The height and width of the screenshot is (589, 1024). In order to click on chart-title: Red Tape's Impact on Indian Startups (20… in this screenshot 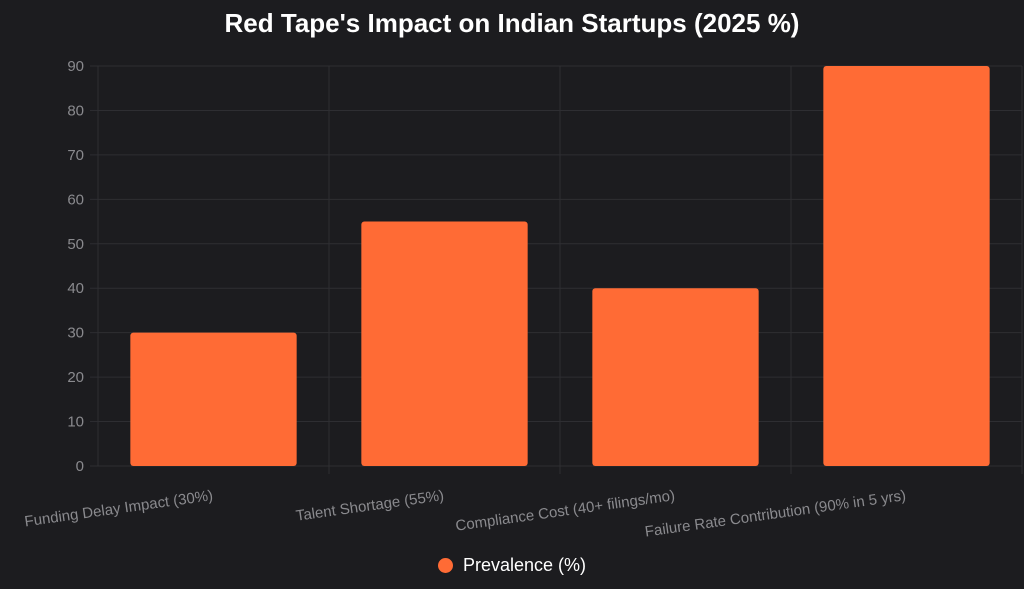, I will do `click(512, 23)`.